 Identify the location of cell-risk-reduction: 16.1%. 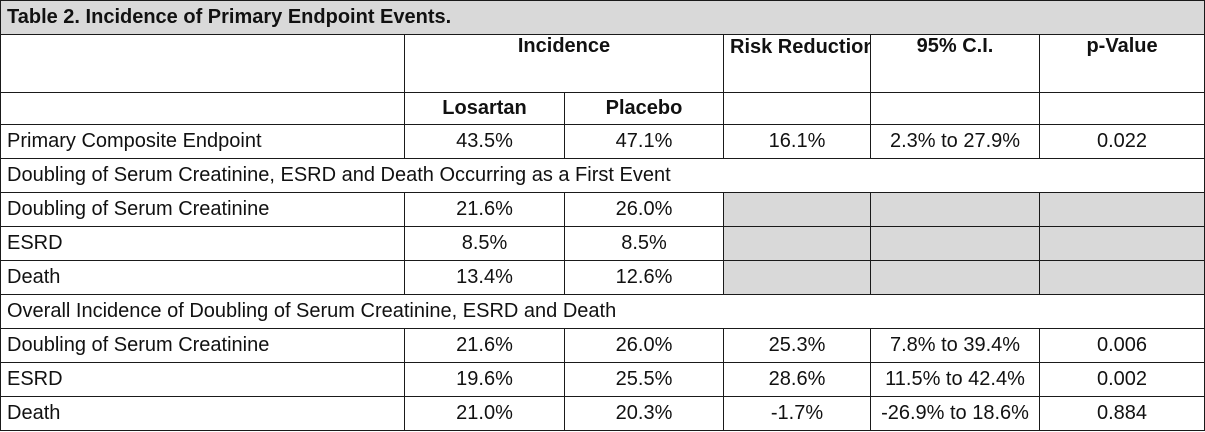
(797, 142).